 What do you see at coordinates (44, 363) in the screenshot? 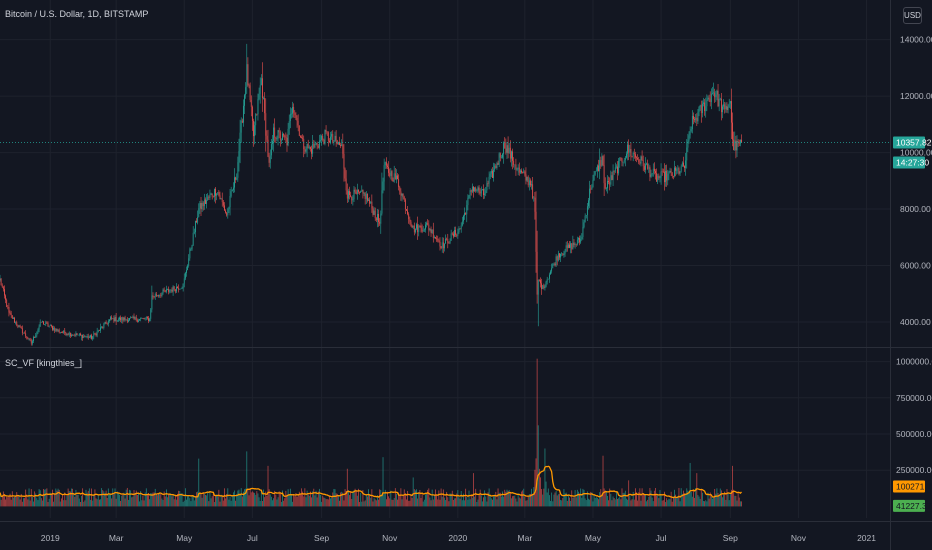
I see `indicator-title: SC_VF [kingthies_]` at bounding box center [44, 363].